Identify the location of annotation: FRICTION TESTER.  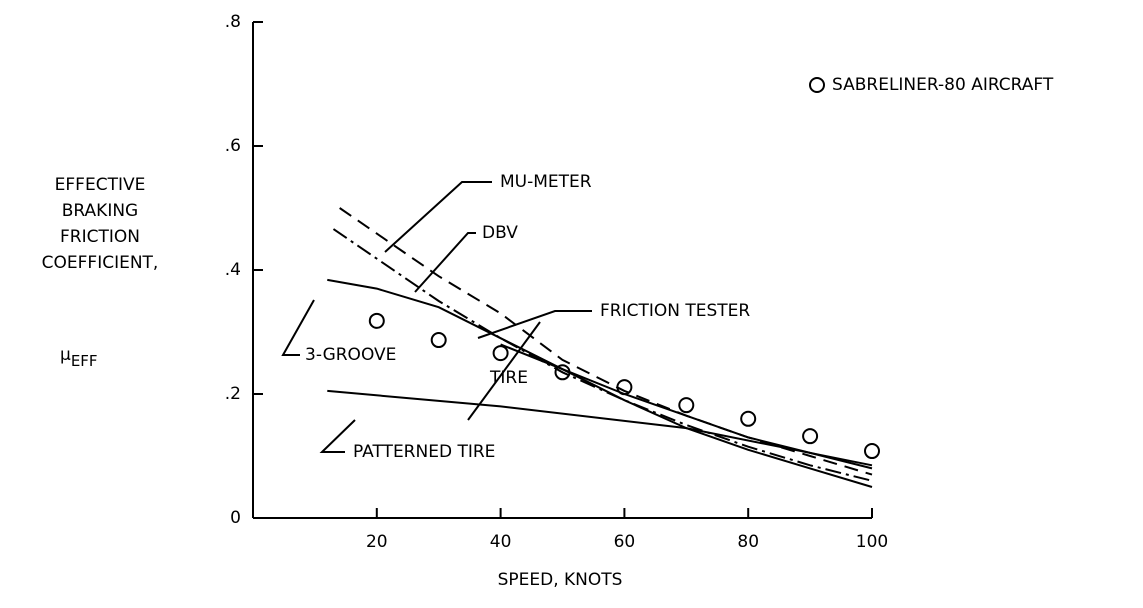
(675, 311).